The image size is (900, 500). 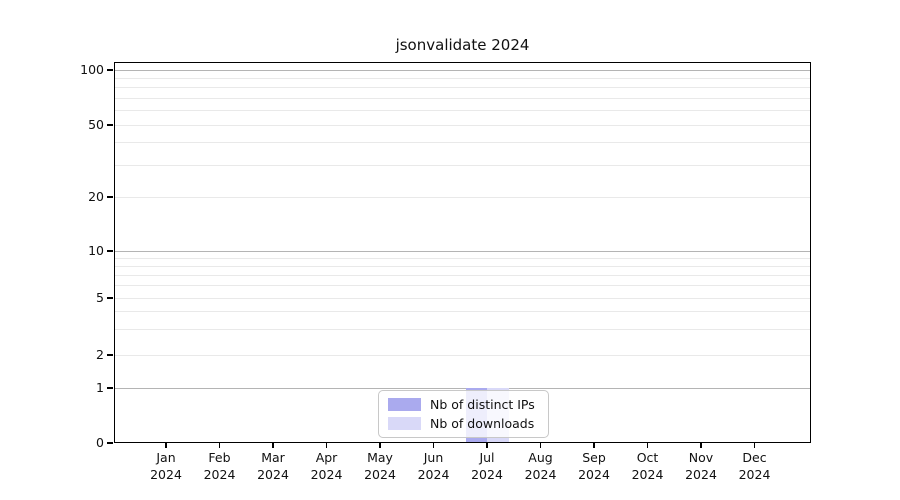 I want to click on legend: Nb of distinct IPs Nb of downloads, so click(x=463, y=414).